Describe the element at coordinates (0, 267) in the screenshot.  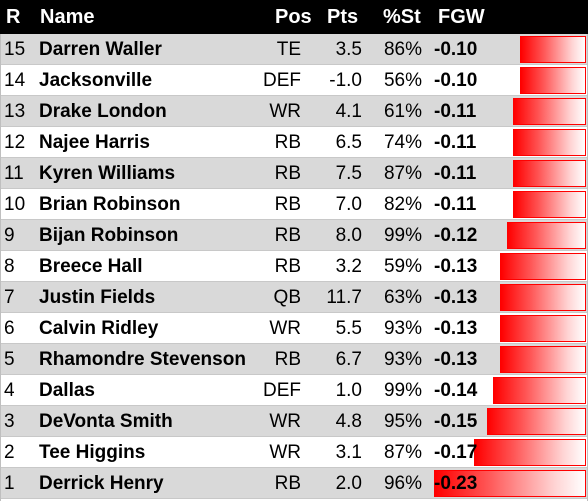
I see `table-border-left` at that location.